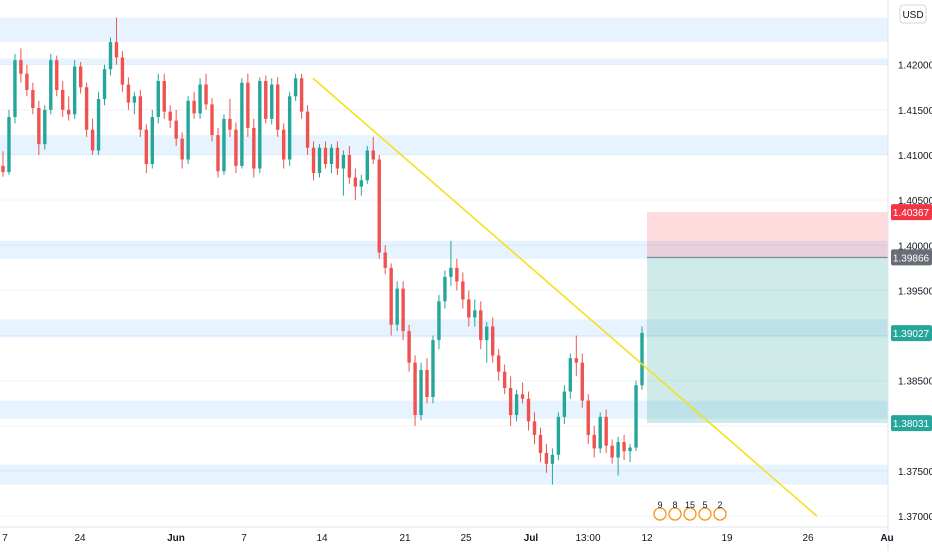 Image resolution: width=932 pixels, height=555 pixels. What do you see at coordinates (704, 505) in the screenshot?
I see `event-count: 5` at bounding box center [704, 505].